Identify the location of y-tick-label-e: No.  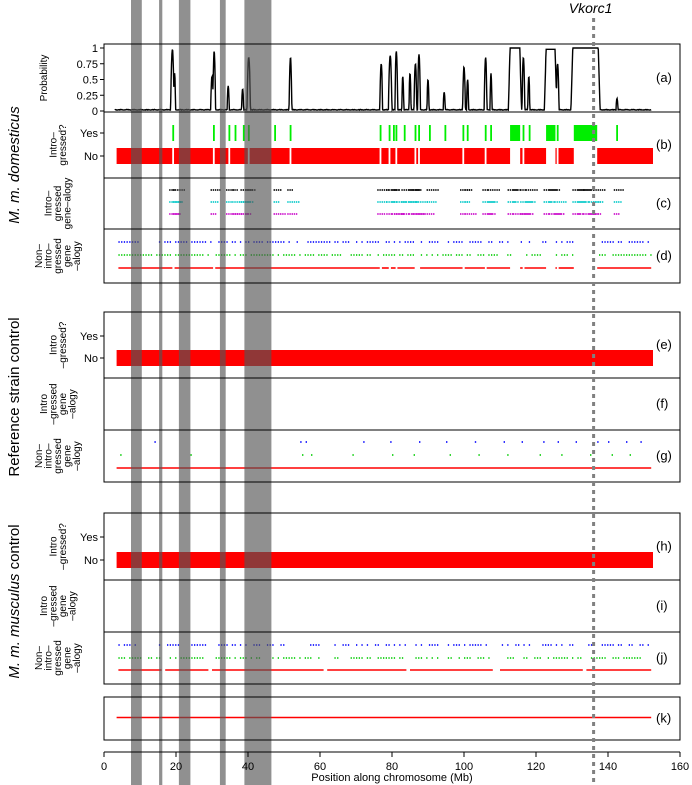
(91, 359).